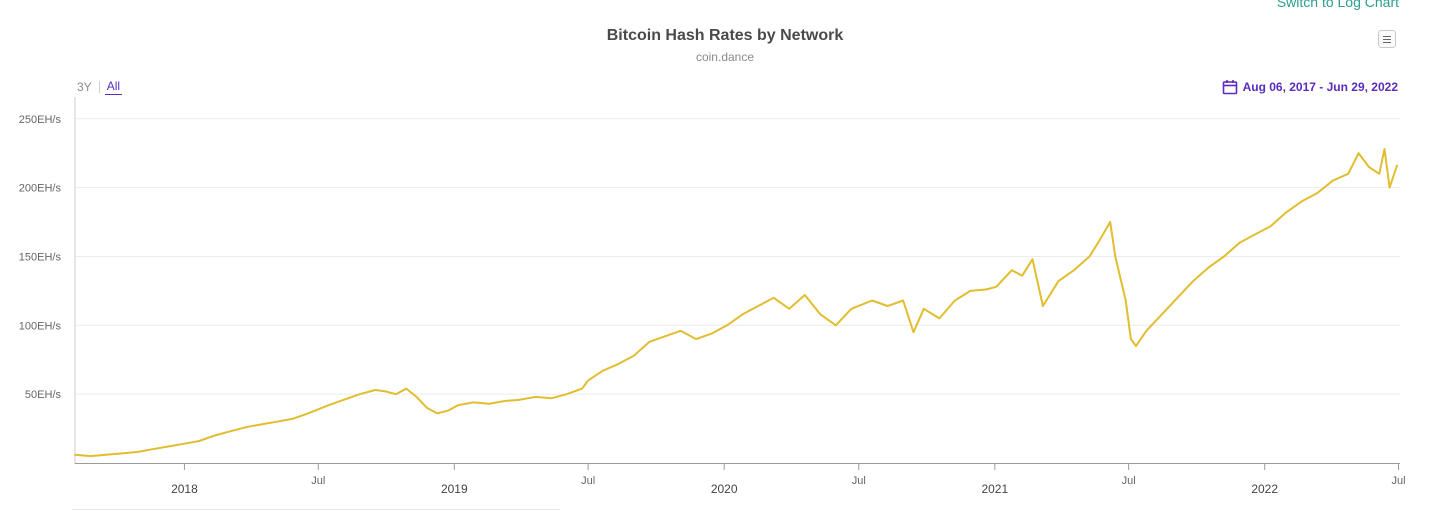 This screenshot has height=511, width=1429. I want to click on x-tick-label: 2021, so click(994, 489).